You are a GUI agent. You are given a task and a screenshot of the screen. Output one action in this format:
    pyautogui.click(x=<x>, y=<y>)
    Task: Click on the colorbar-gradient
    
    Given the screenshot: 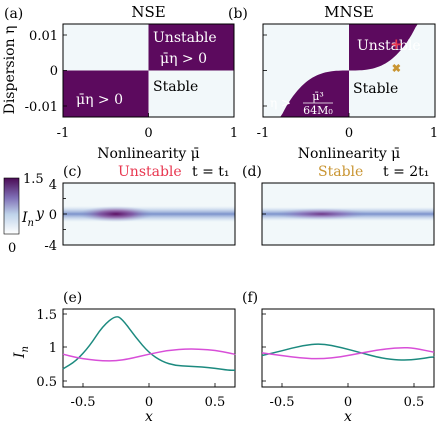 What is the action you would take?
    pyautogui.click(x=11, y=206)
    